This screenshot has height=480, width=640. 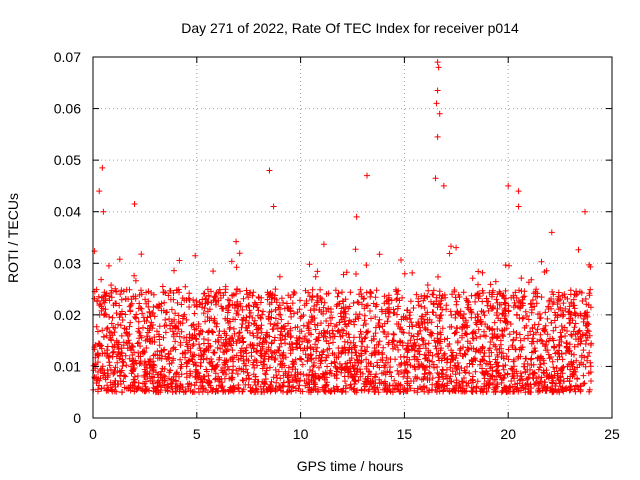 I want to click on y-tick-label: 0.05, so click(x=67, y=160).